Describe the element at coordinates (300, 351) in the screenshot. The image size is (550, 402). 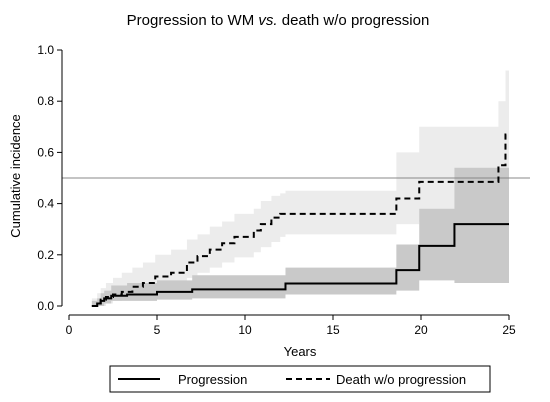
I see `x-axis-label: Years` at that location.